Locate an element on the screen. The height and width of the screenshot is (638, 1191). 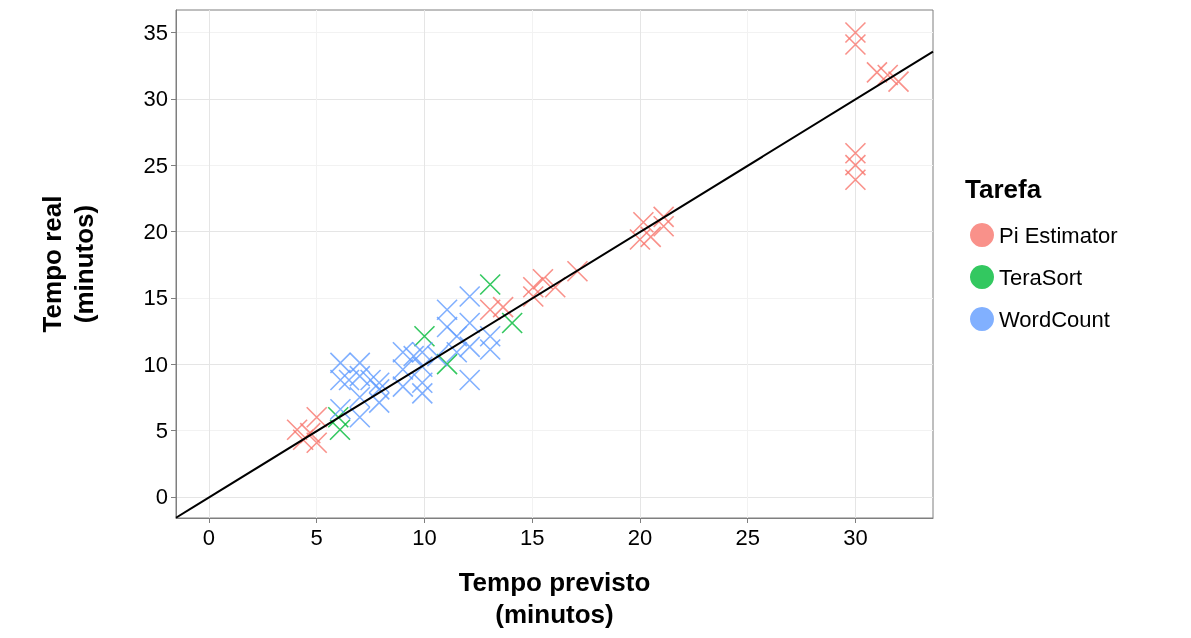
legend-title: Tarefa is located at coordinates (1003, 189).